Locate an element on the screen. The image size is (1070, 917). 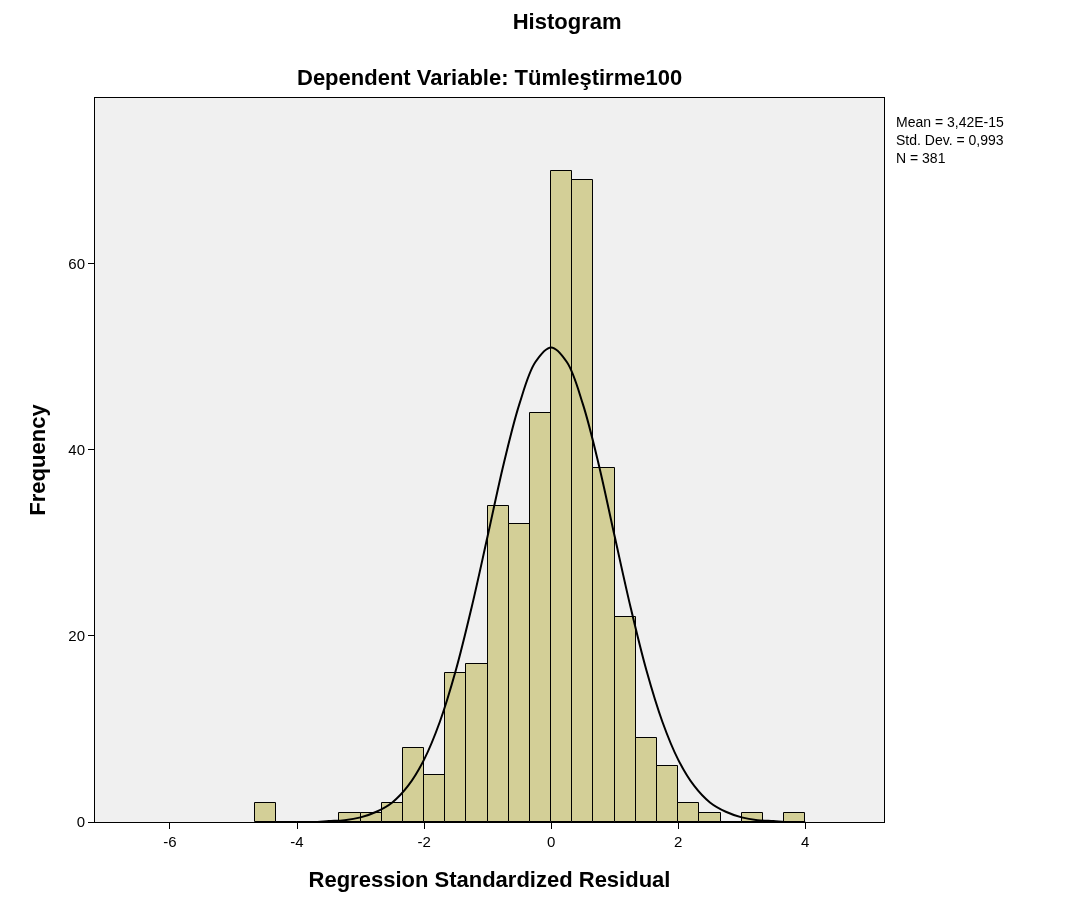
x-tick-label: 0 is located at coordinates (551, 841).